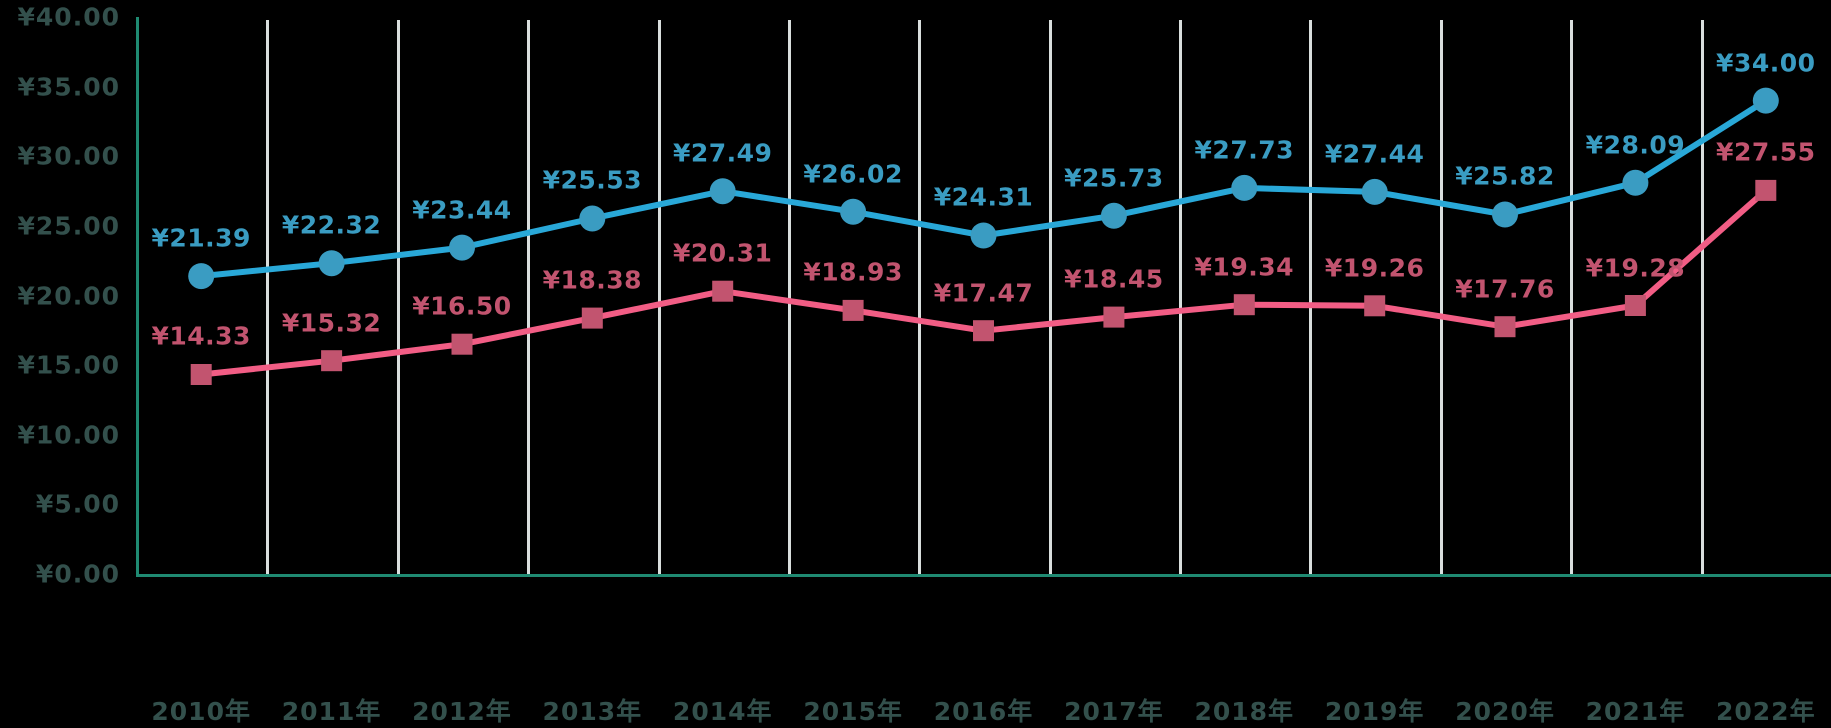 The image size is (1831, 728). I want to click on data-point-label: ¥20.31, so click(722, 253).